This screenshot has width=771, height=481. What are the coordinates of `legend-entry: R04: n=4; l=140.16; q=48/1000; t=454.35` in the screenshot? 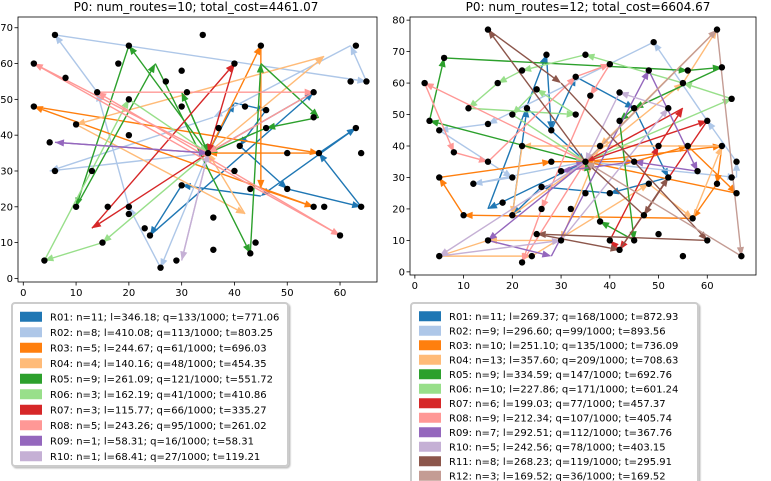 It's located at (158, 364).